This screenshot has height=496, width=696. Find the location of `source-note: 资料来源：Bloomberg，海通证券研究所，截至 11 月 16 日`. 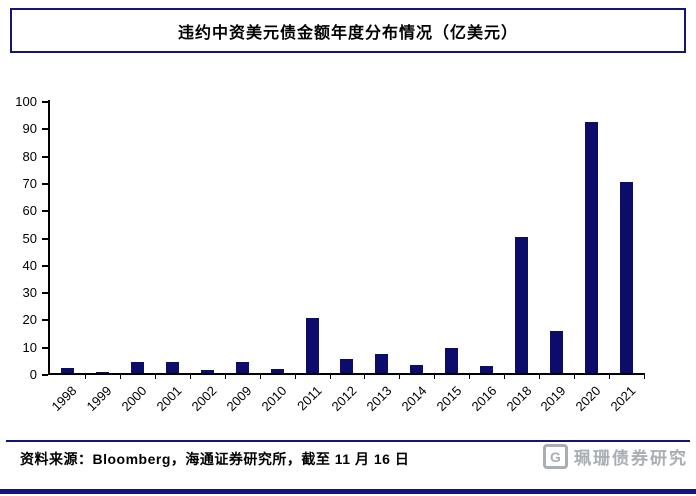

source-note: 资料来源：Bloomberg，海通证券研究所，截至 11 月 16 日 is located at coordinates (215, 459).